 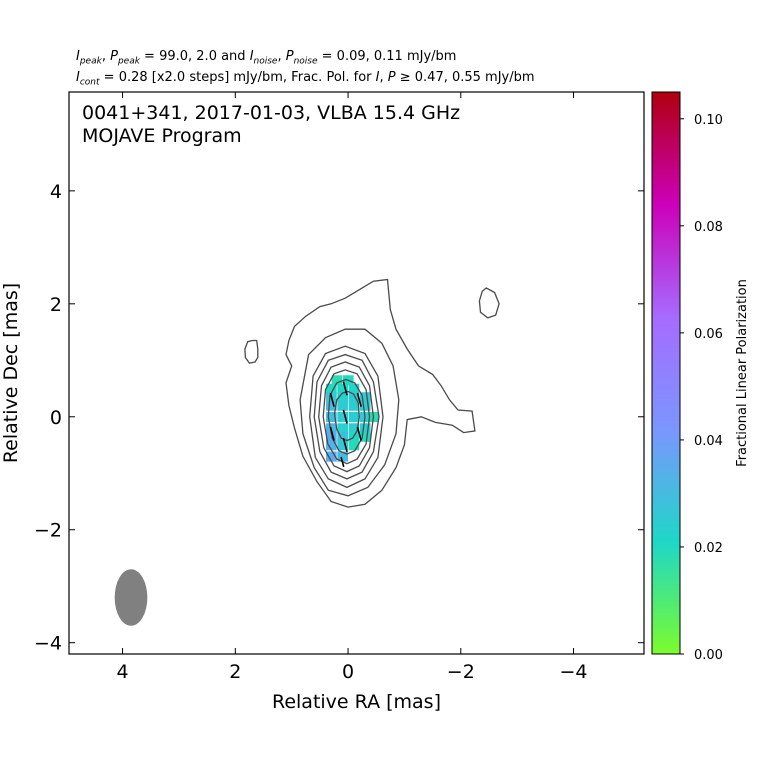 What do you see at coordinates (708, 441) in the screenshot?
I see `colorbar-tick-label: 0.04` at bounding box center [708, 441].